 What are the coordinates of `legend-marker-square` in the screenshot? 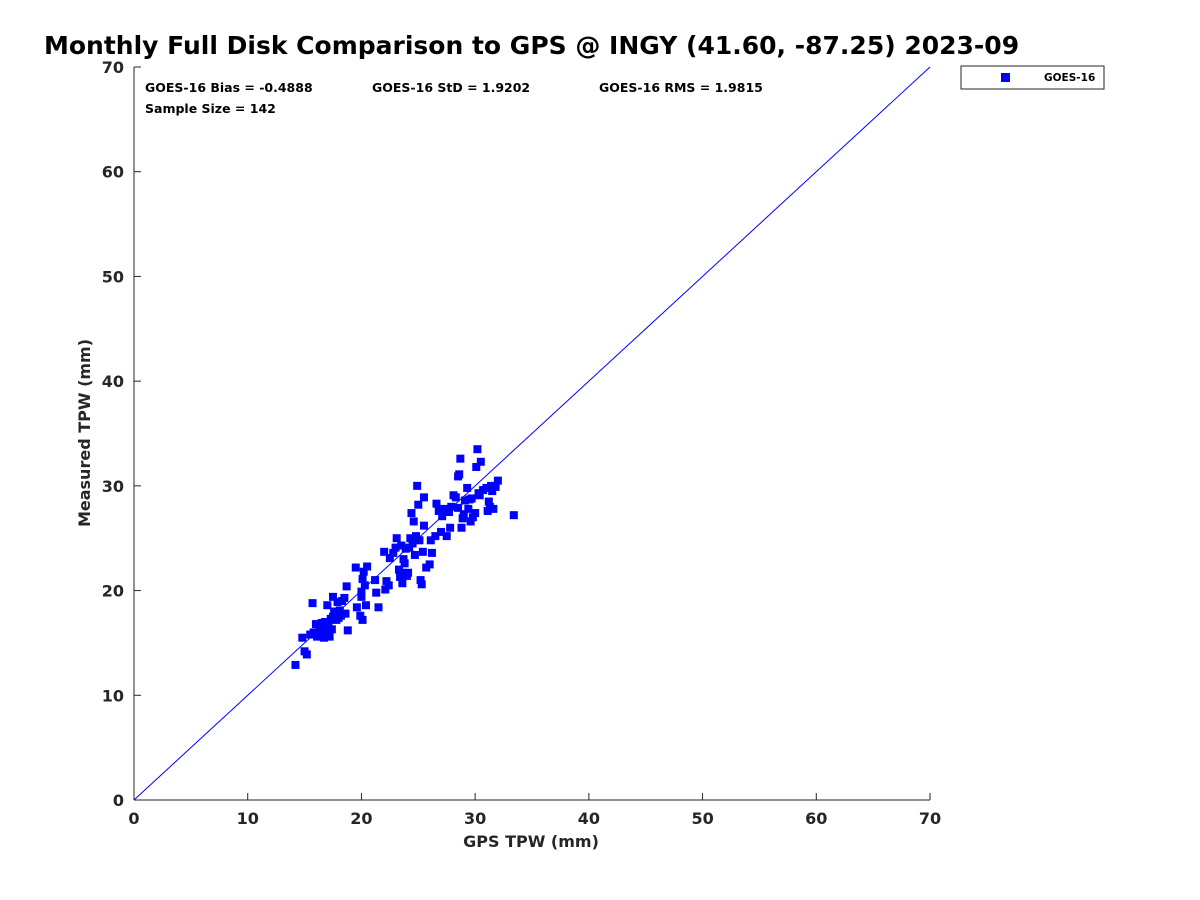 It's located at (1005, 77).